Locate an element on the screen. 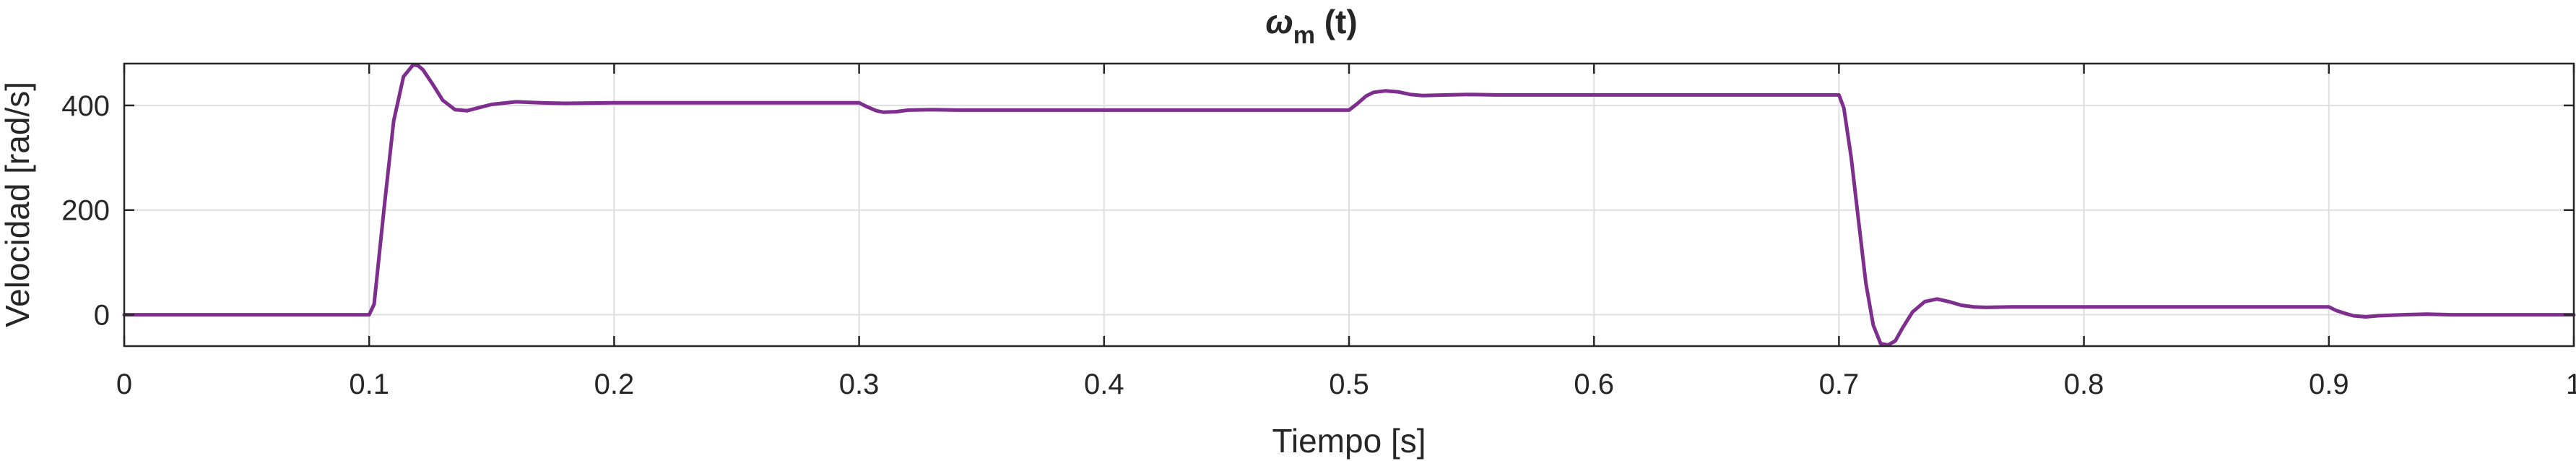 Image resolution: width=2576 pixels, height=461 pixels. title-symbol: ω is located at coordinates (1279, 22).